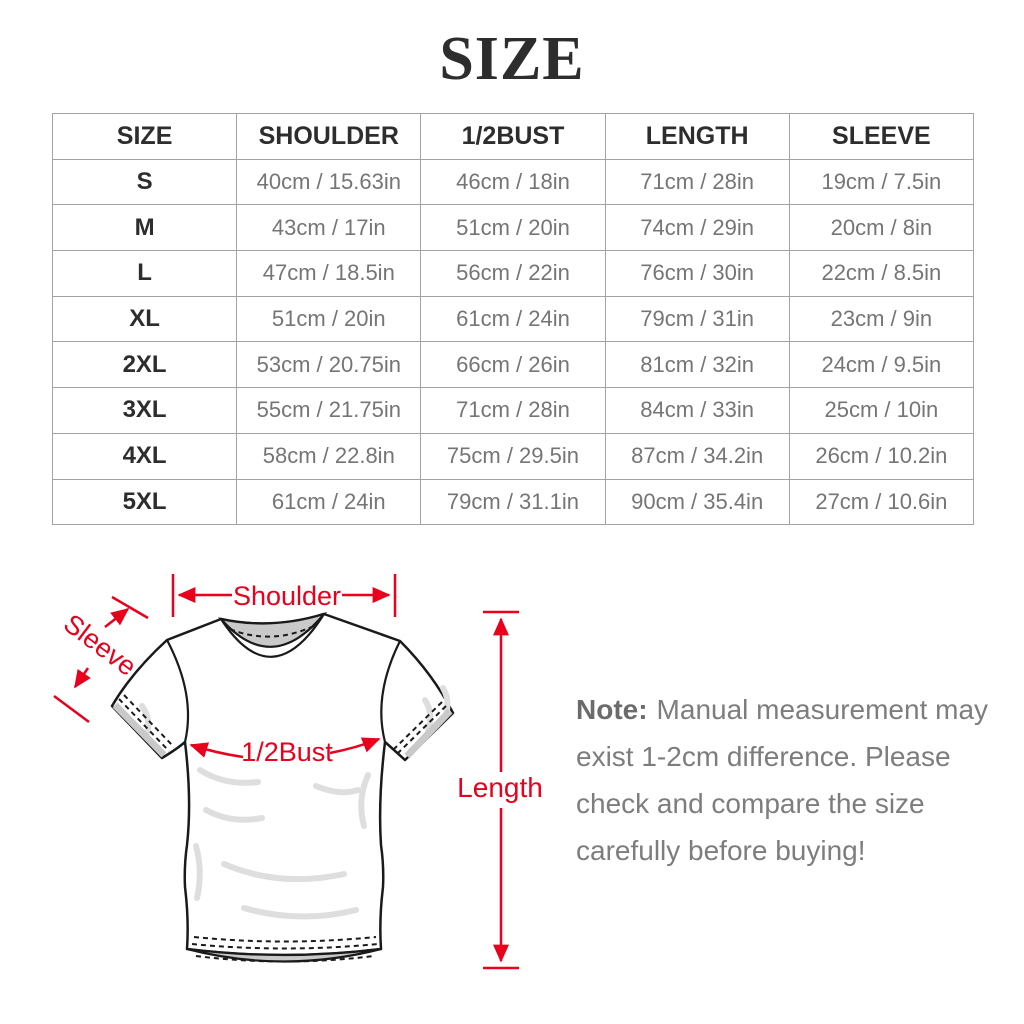 This screenshot has width=1024, height=1024. What do you see at coordinates (697, 365) in the screenshot?
I see `measurement-cell: 81cm / 32in` at bounding box center [697, 365].